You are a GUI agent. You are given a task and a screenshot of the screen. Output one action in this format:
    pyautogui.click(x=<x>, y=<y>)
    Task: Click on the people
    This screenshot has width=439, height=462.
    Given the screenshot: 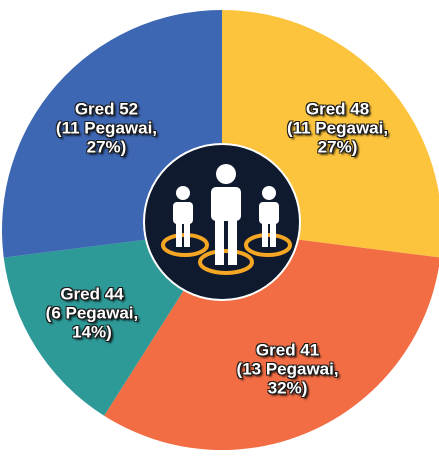 What is the action you would take?
    pyautogui.click(x=226, y=214)
    